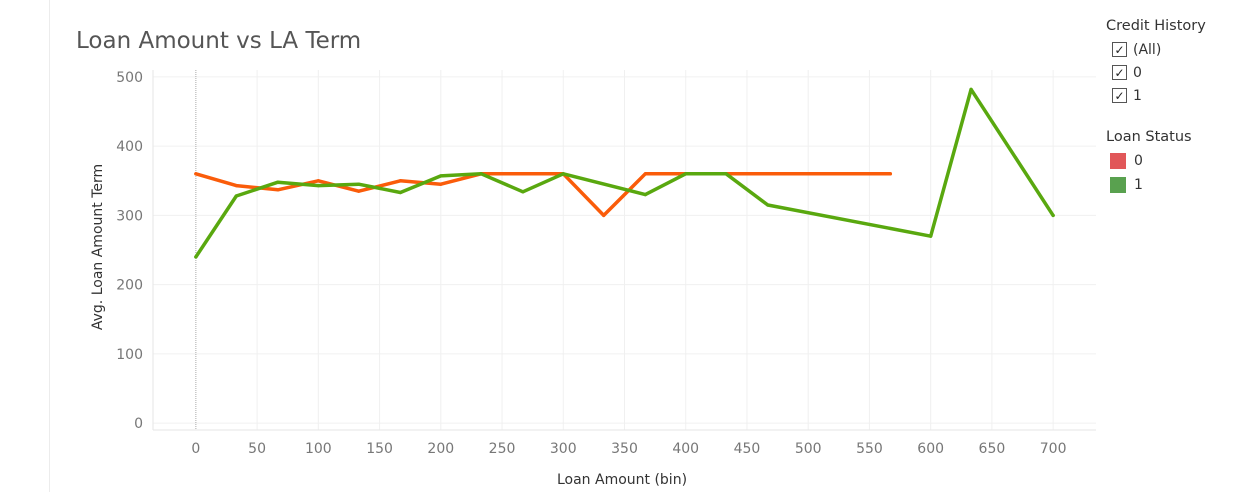 This screenshot has width=1249, height=492. Describe the element at coordinates (195, 449) in the screenshot. I see `x-tick-label: 0` at that location.